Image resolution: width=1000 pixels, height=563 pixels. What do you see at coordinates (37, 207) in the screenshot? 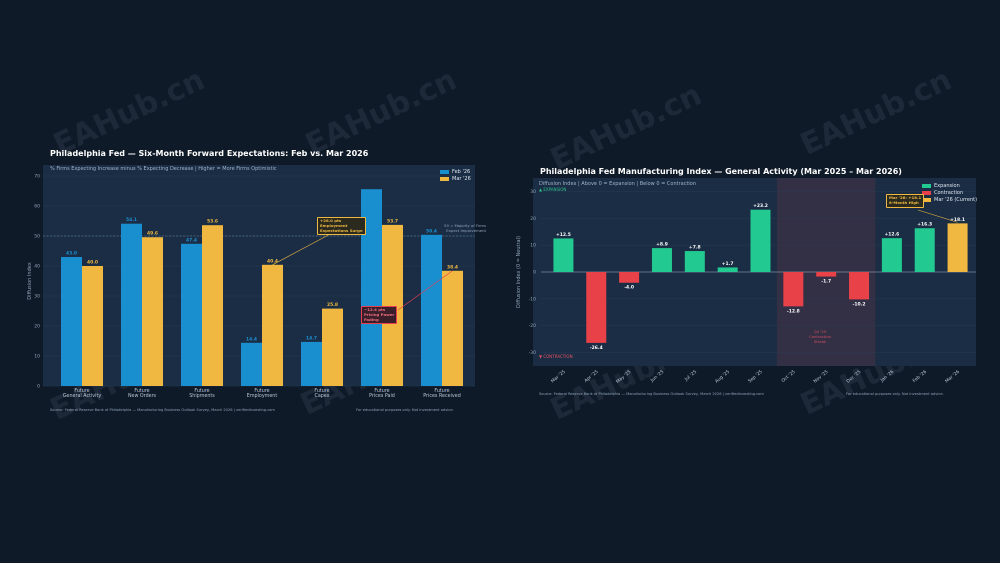
I see `y-tick-label: 60` at bounding box center [37, 207].